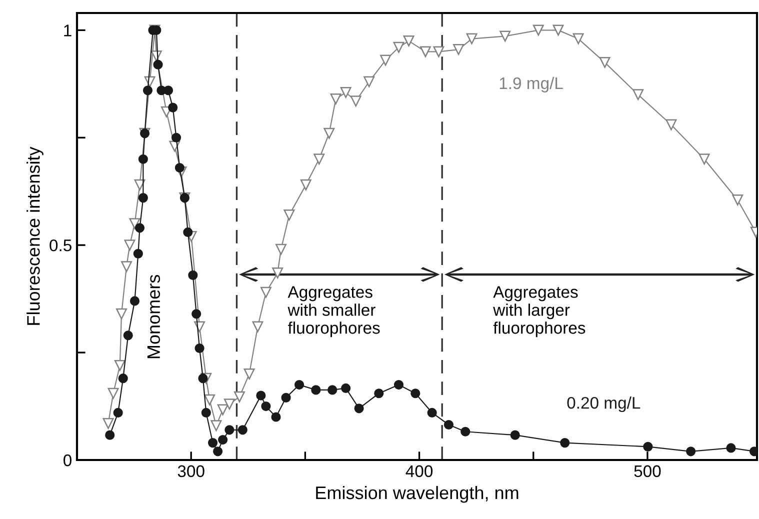 The height and width of the screenshot is (519, 759). What do you see at coordinates (419, 471) in the screenshot?
I see `x-tick-label: 400` at bounding box center [419, 471].